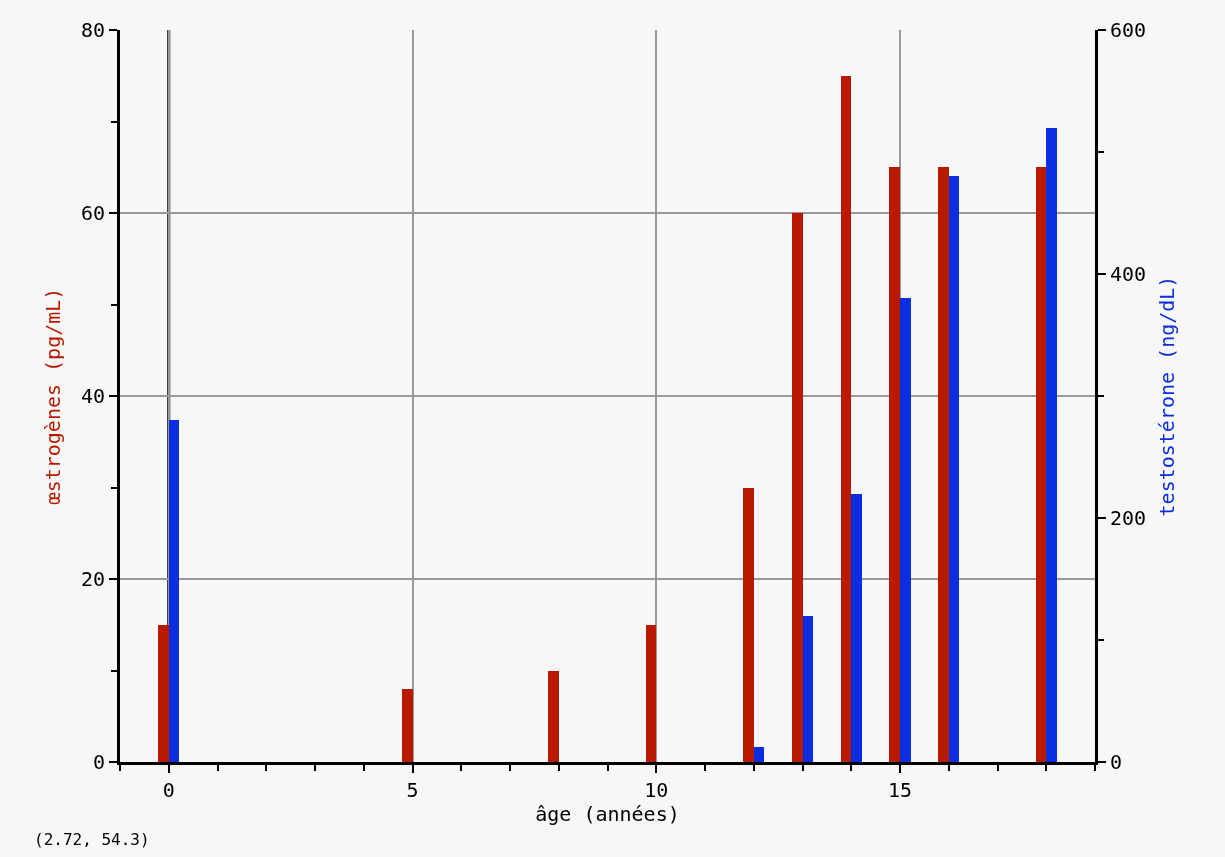 This screenshot has height=857, width=1225. I want to click on x-tick-label: 10, so click(656, 790).